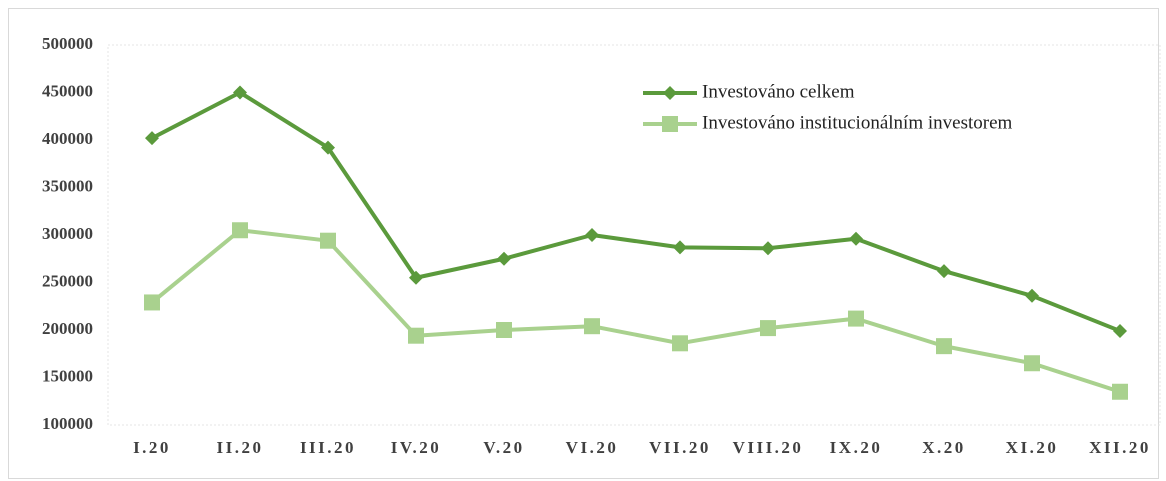 The height and width of the screenshot is (481, 1166). What do you see at coordinates (67, 90) in the screenshot?
I see `y-tick-label: 450000` at bounding box center [67, 90].